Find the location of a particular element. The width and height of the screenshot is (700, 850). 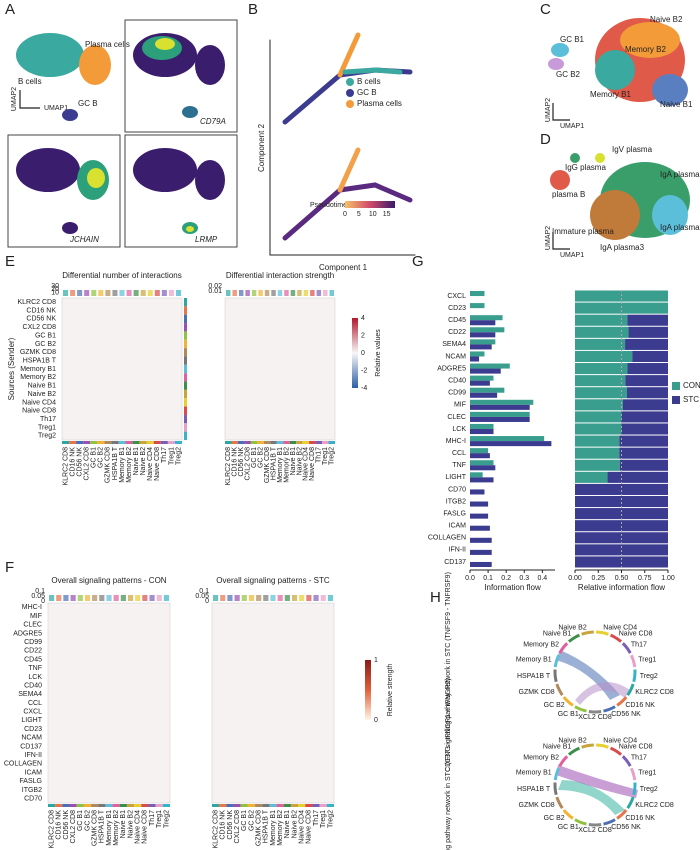

node-label: Naive CD8 is located at coordinates (636, 747).